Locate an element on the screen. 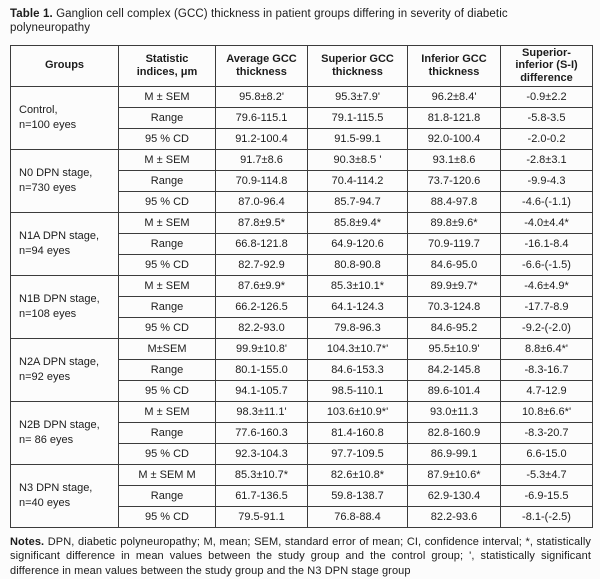 The width and height of the screenshot is (600, 579). value-cell: 80.8-90.8 is located at coordinates (357, 264).